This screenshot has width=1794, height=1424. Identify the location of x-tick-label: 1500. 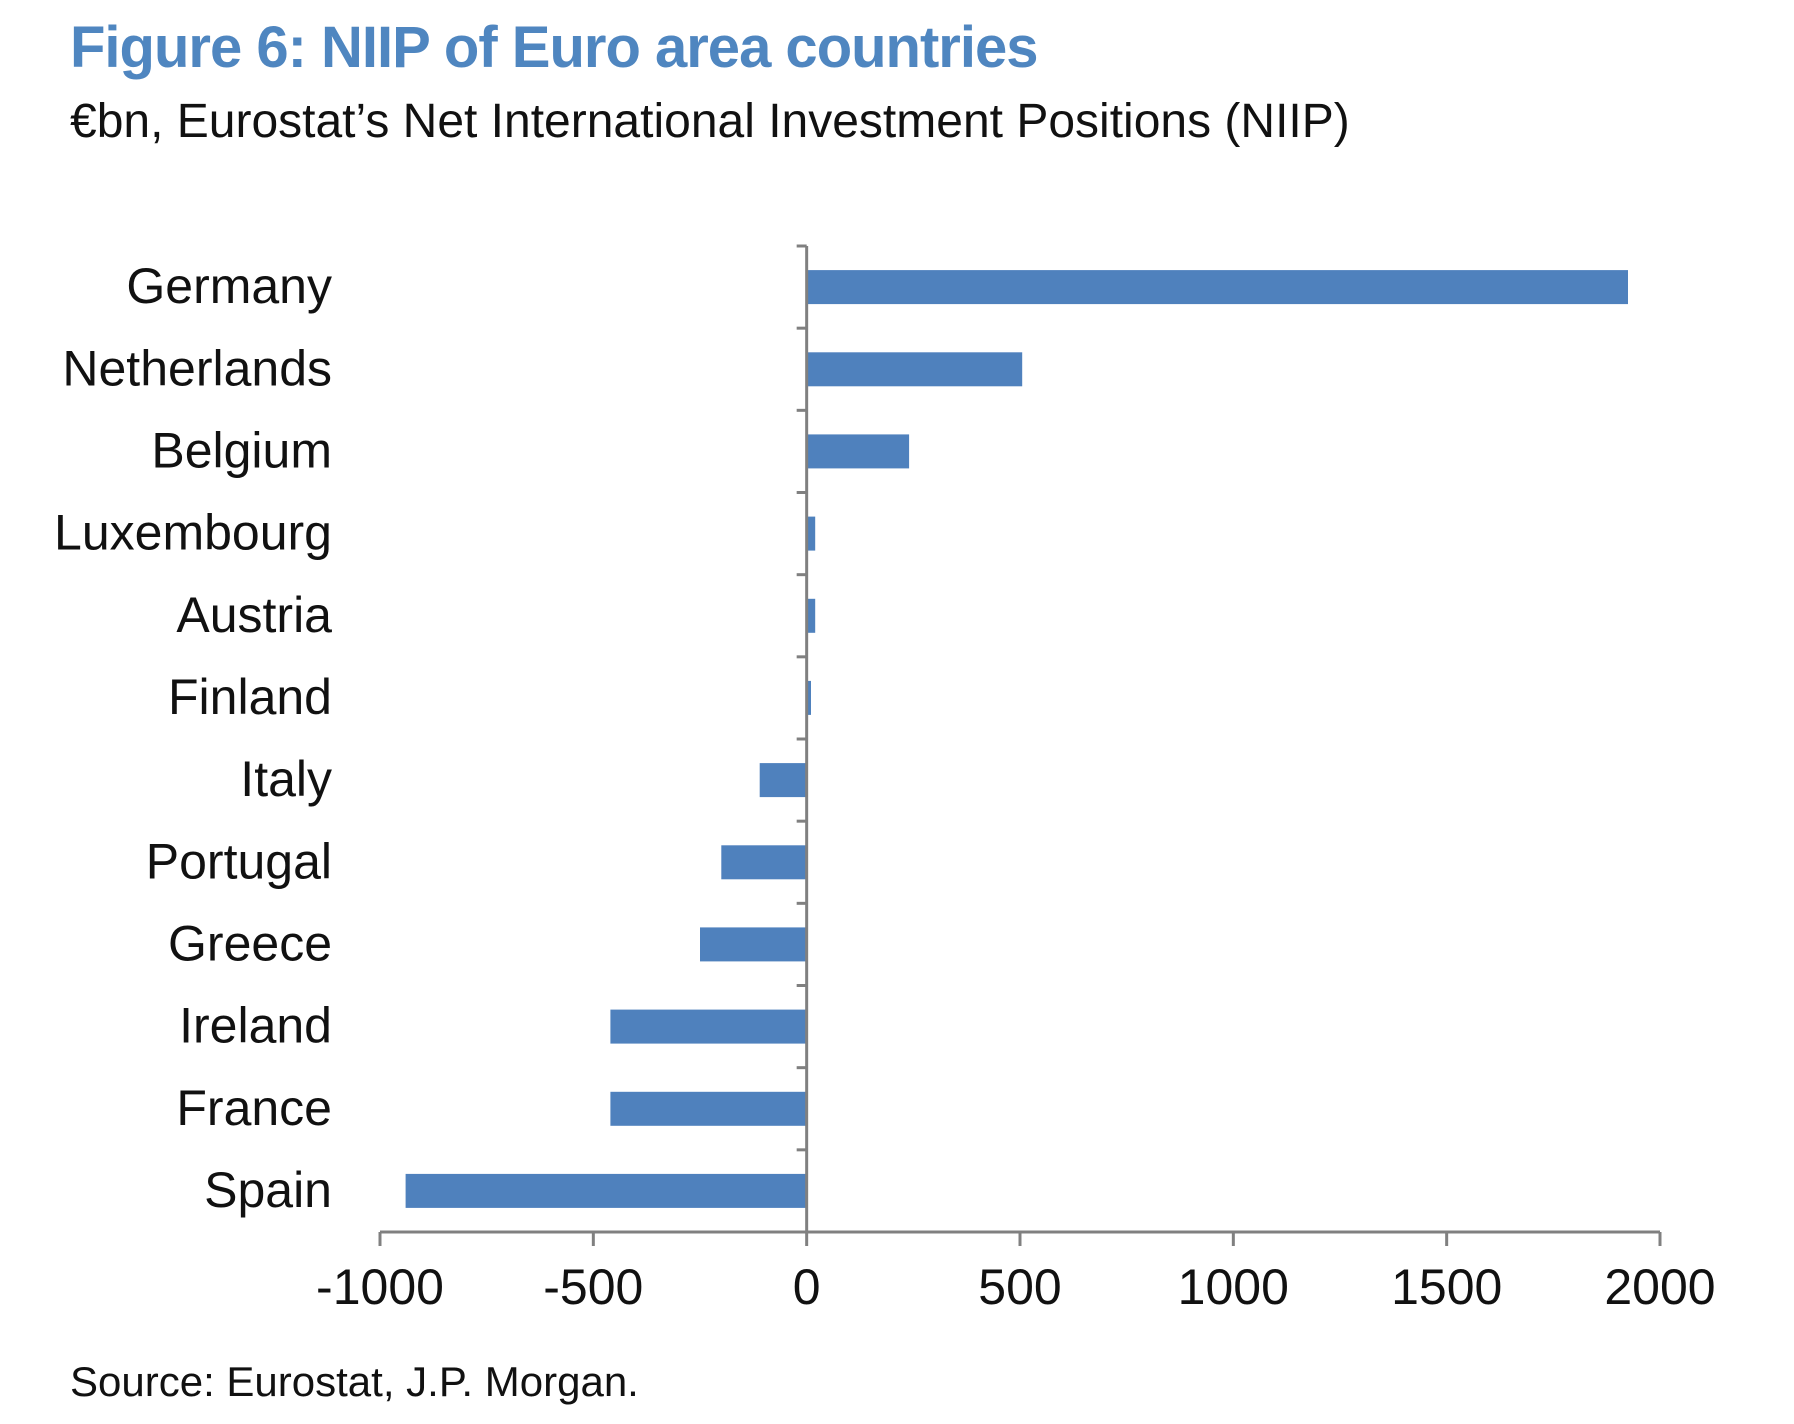
(1446, 1287).